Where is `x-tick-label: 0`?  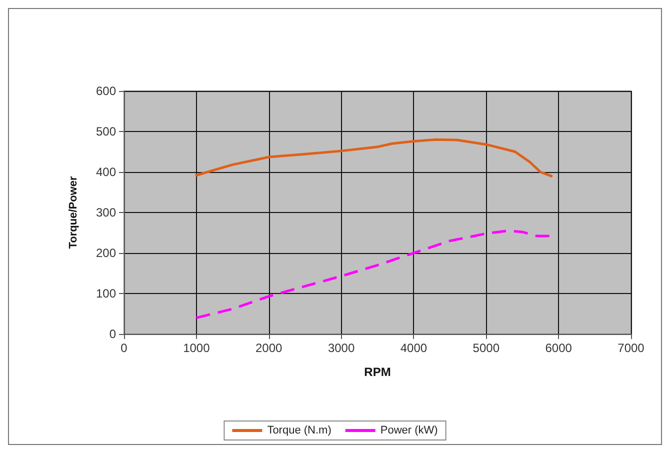 x-tick-label: 0 is located at coordinates (124, 348).